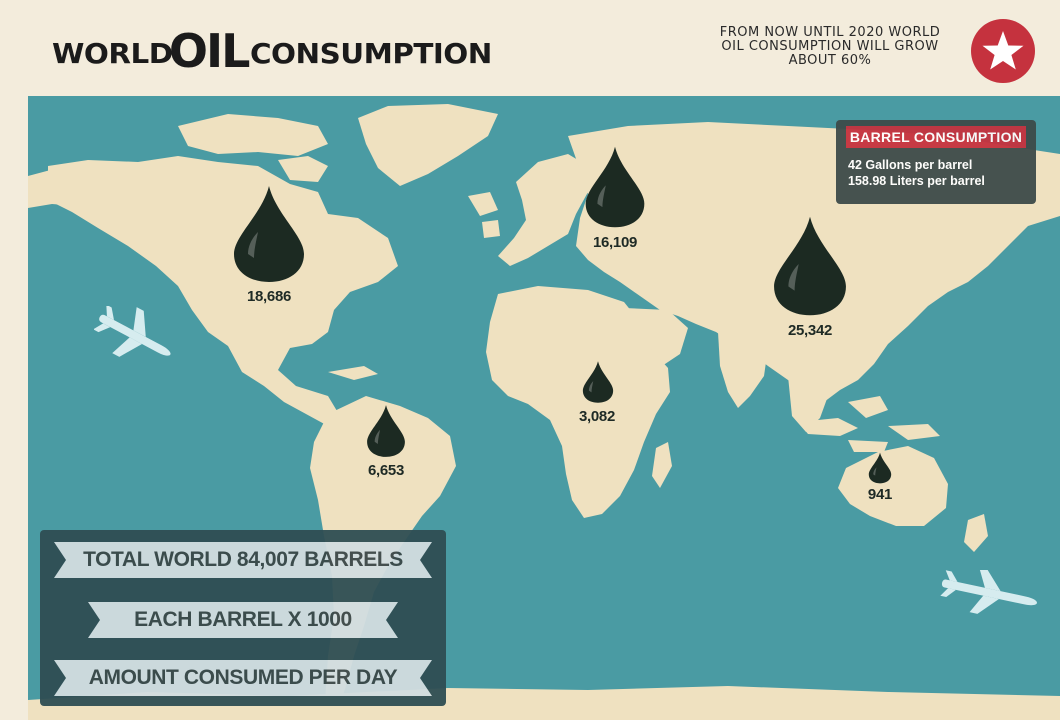 The height and width of the screenshot is (720, 1060). I want to click on period-text: AMOUNT CONSUMED PER DAY, so click(243, 677).